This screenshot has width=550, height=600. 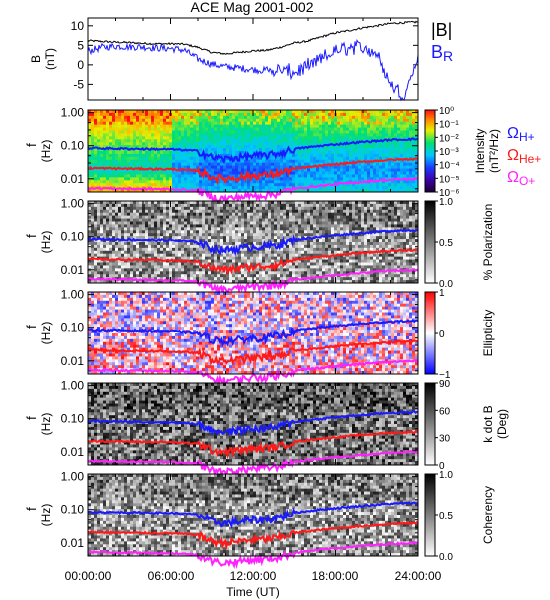 I want to click on colorbar-tick-label: 10⁻³, so click(x=449, y=152).